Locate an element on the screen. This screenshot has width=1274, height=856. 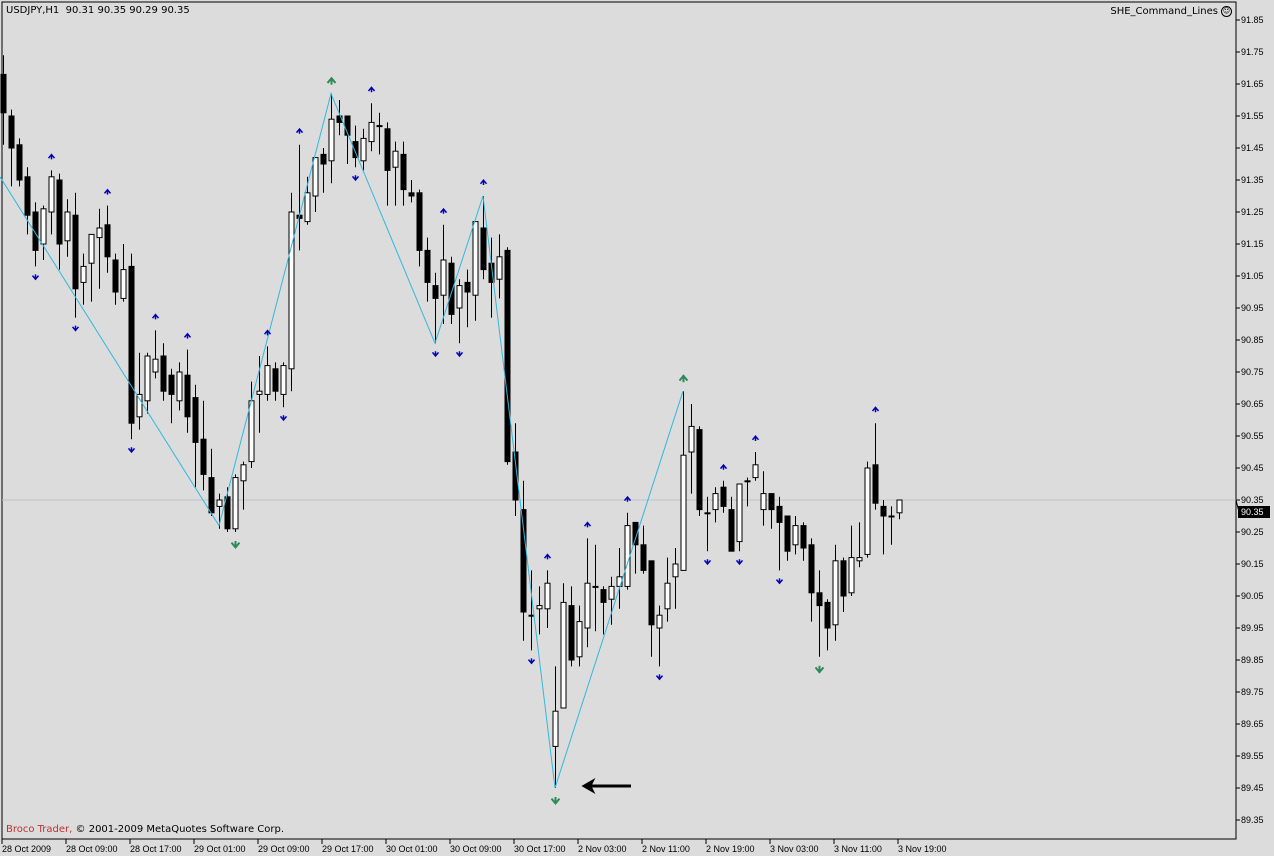
time-tick-label: 3 Nov 11:00 is located at coordinates (858, 849).